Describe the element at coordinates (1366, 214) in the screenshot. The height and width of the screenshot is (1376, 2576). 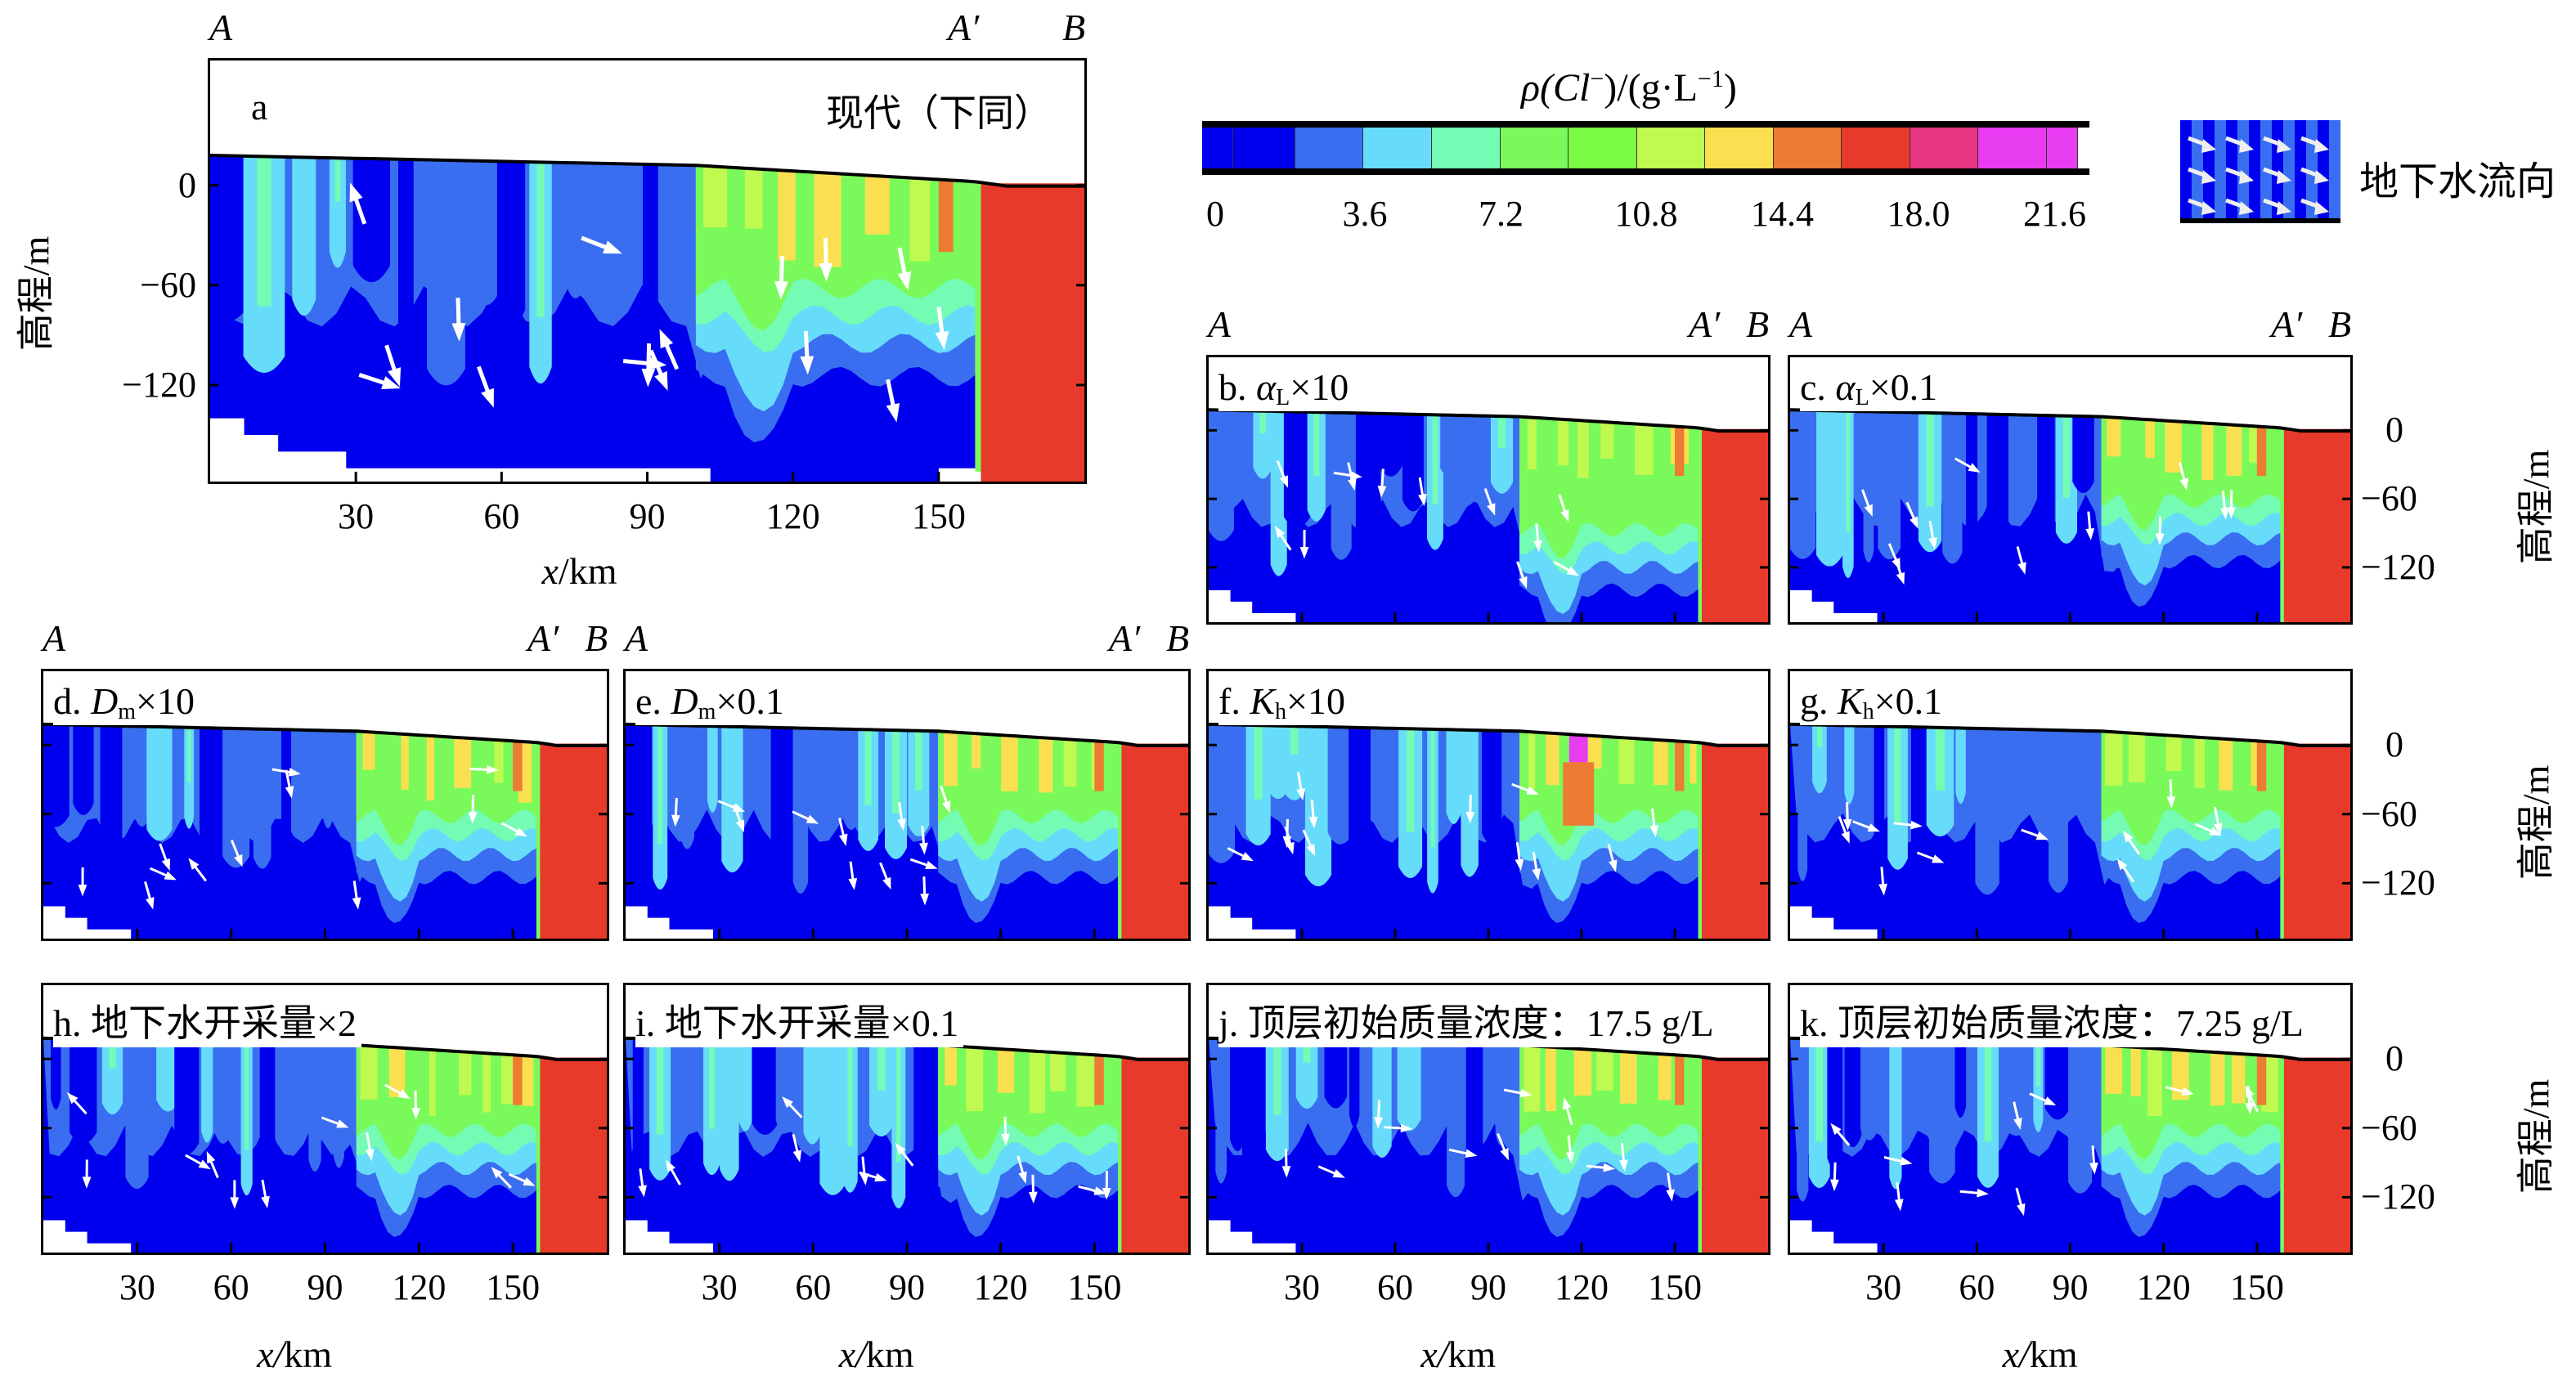
I see `colorbar-tick-label: 3.6` at that location.